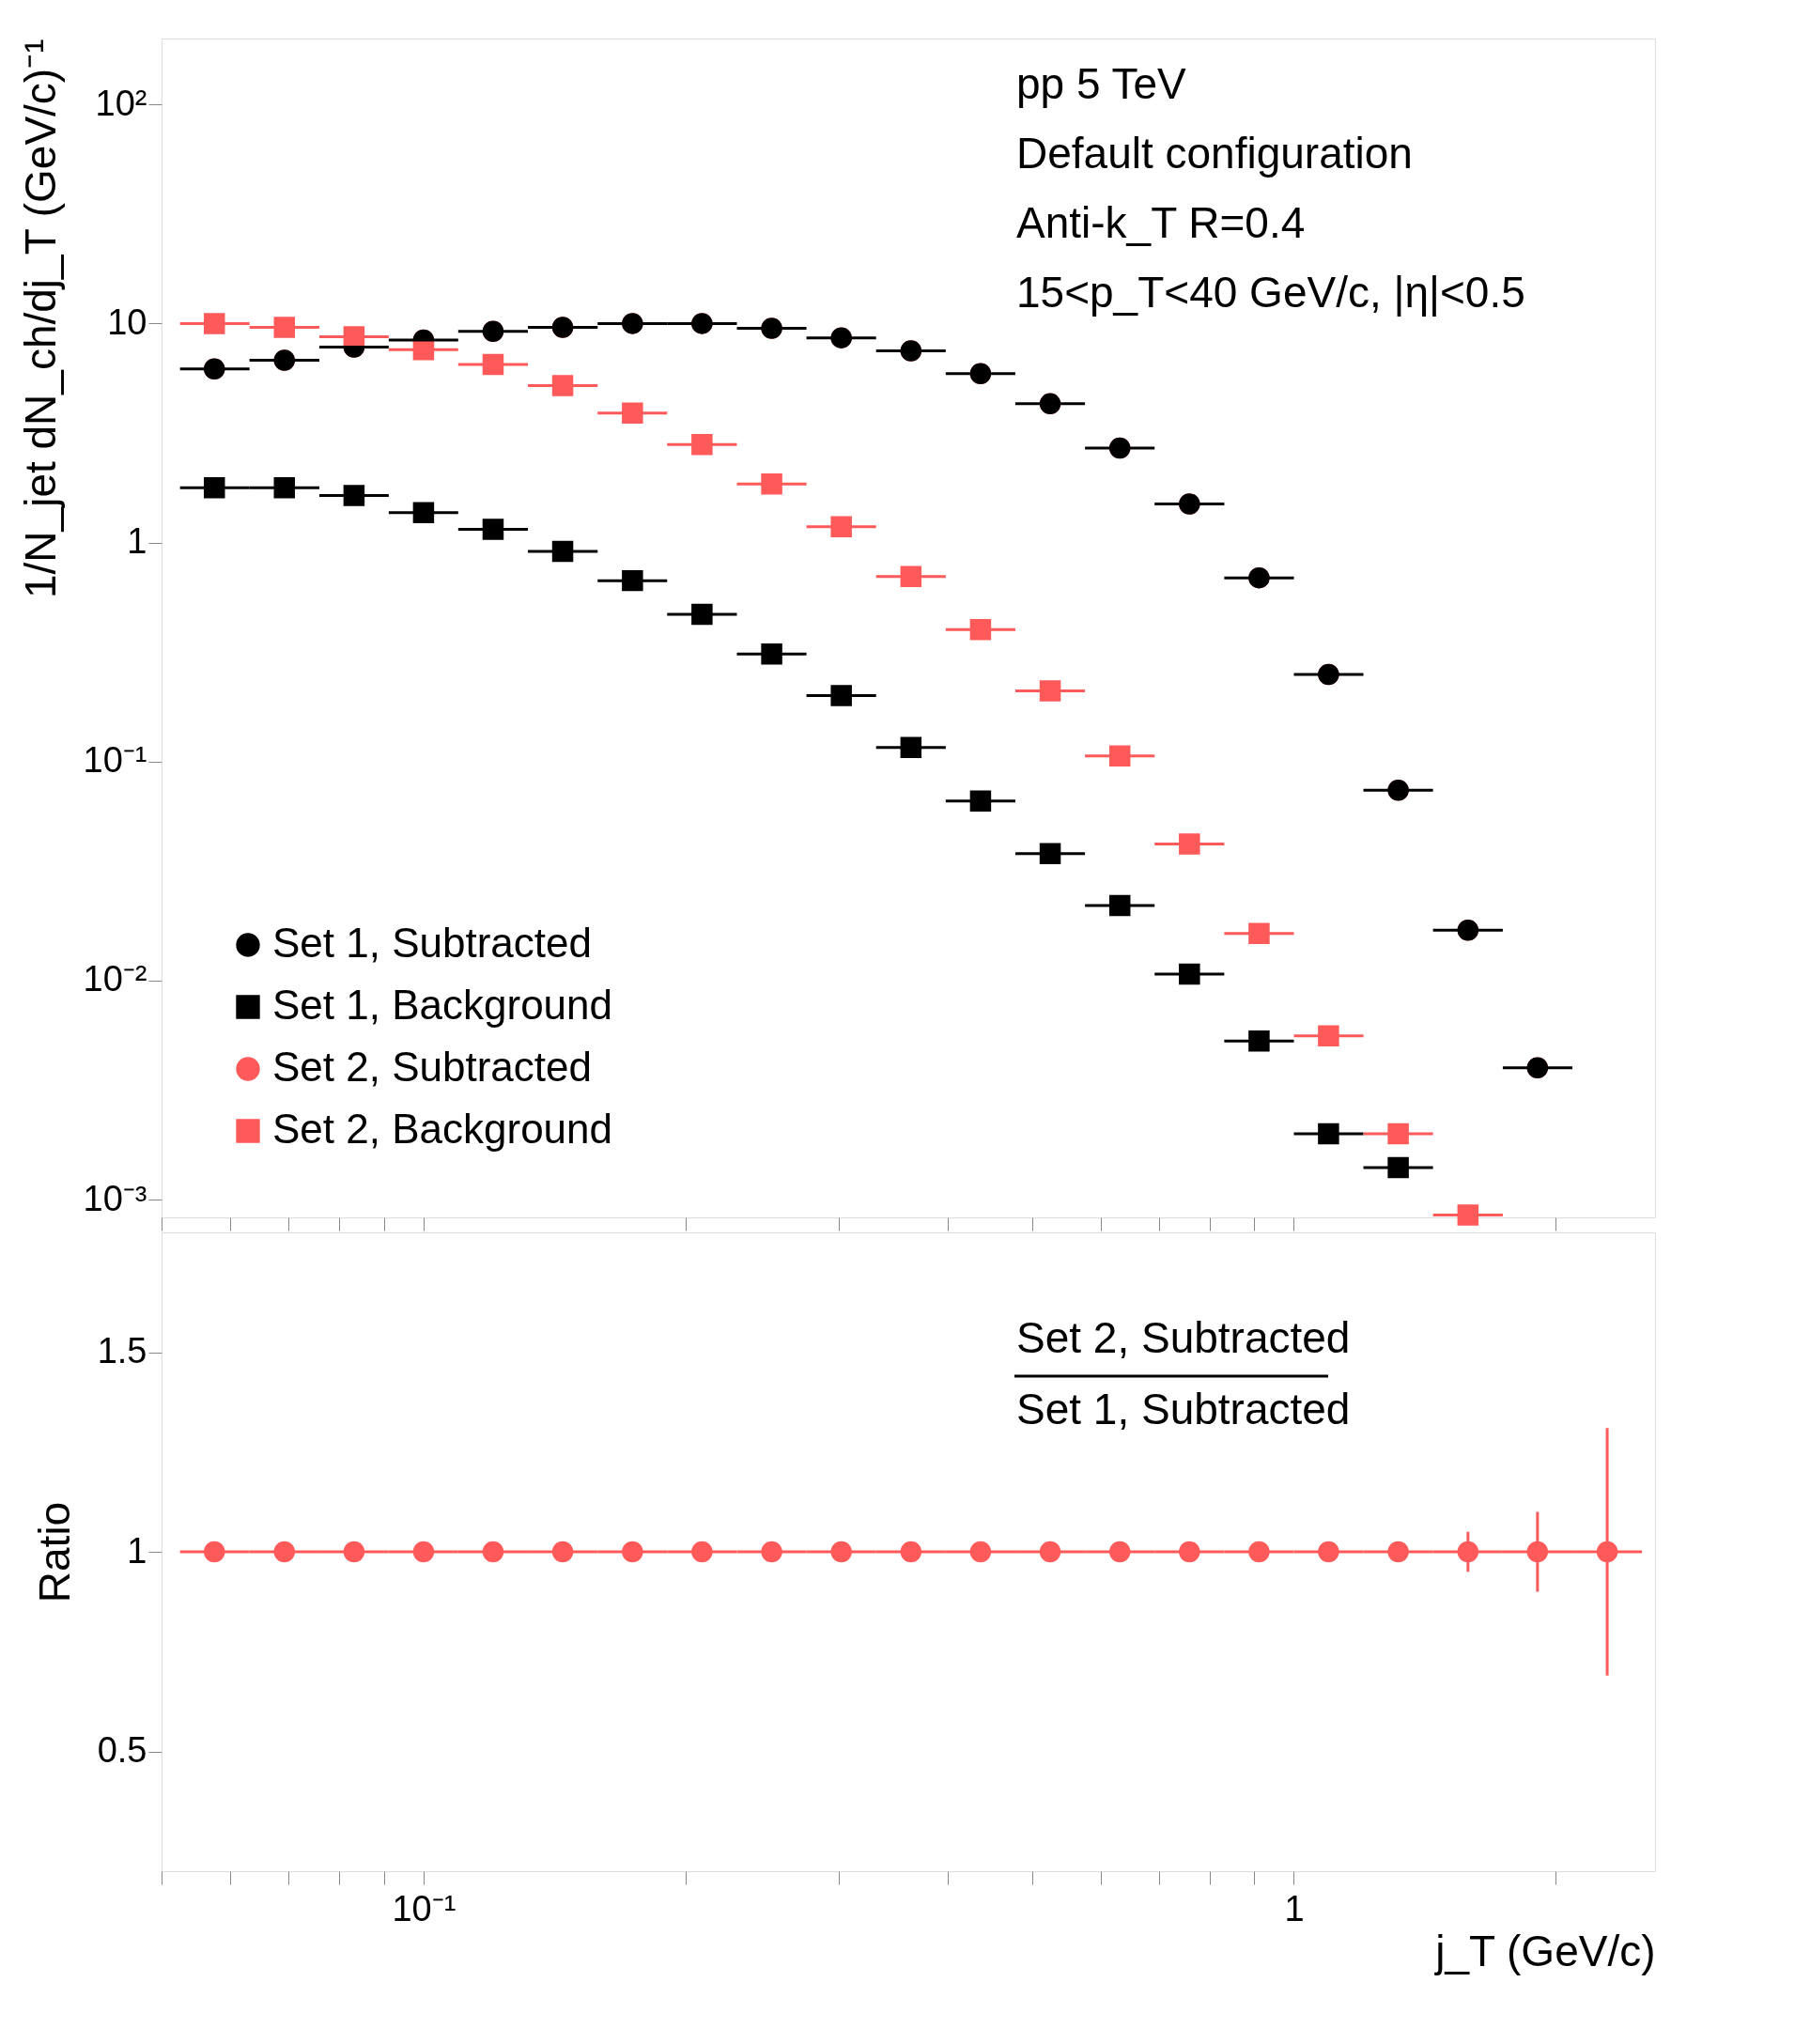  What do you see at coordinates (127, 322) in the screenshot?
I see `y-tick-label: 10` at bounding box center [127, 322].